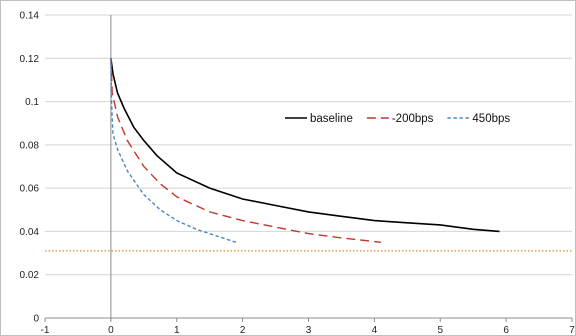 Image resolution: width=576 pixels, height=336 pixels. What do you see at coordinates (30, 189) in the screenshot?
I see `y-tick-label: 0.06` at bounding box center [30, 189].